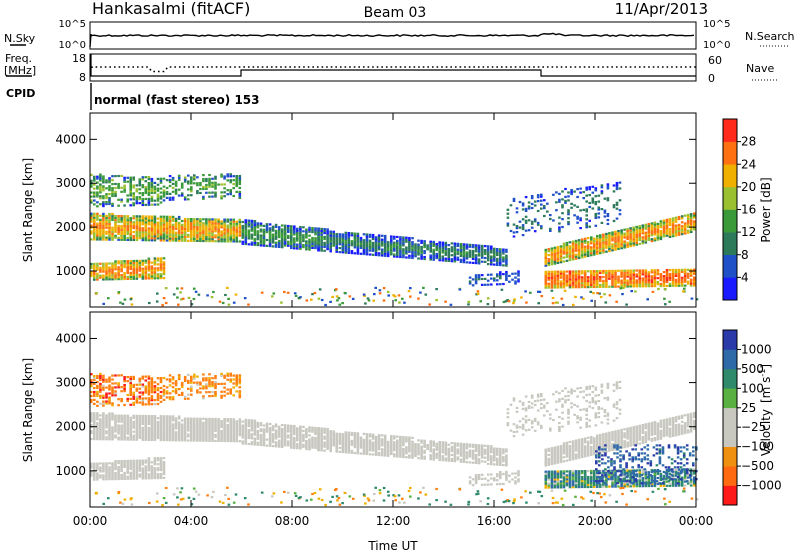 The height and width of the screenshot is (554, 800). What do you see at coordinates (482, 245) in the screenshot?
I see `power-cell-1949` at bounding box center [482, 245].